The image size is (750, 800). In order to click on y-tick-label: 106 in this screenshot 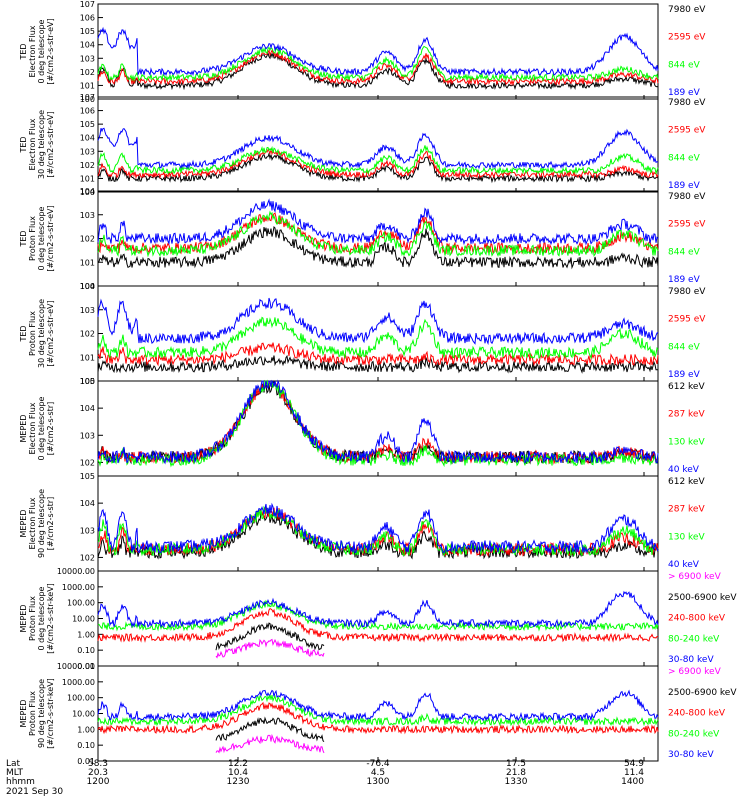, I will do `click(87, 18)`.